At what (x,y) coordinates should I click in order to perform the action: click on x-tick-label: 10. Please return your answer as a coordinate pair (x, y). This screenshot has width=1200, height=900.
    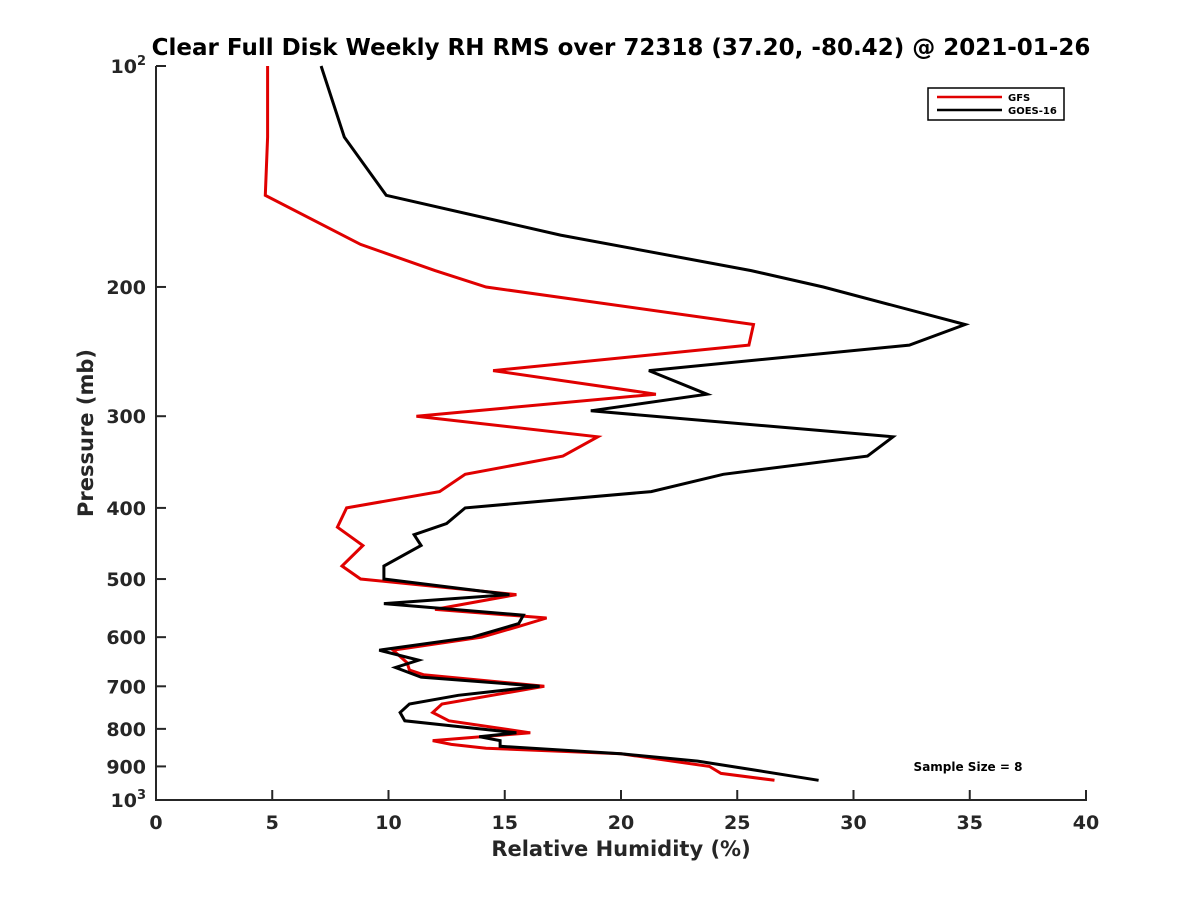
    Looking at the image, I should click on (388, 823).